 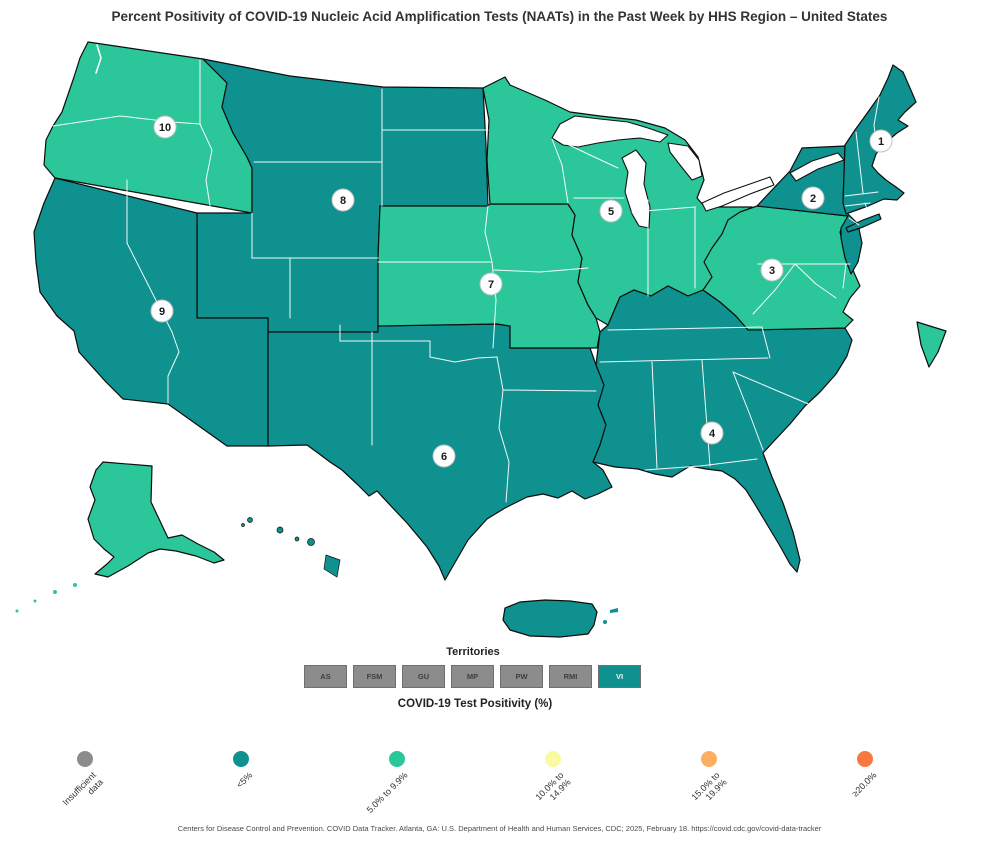 I want to click on lake-huron, so click(x=685, y=161).